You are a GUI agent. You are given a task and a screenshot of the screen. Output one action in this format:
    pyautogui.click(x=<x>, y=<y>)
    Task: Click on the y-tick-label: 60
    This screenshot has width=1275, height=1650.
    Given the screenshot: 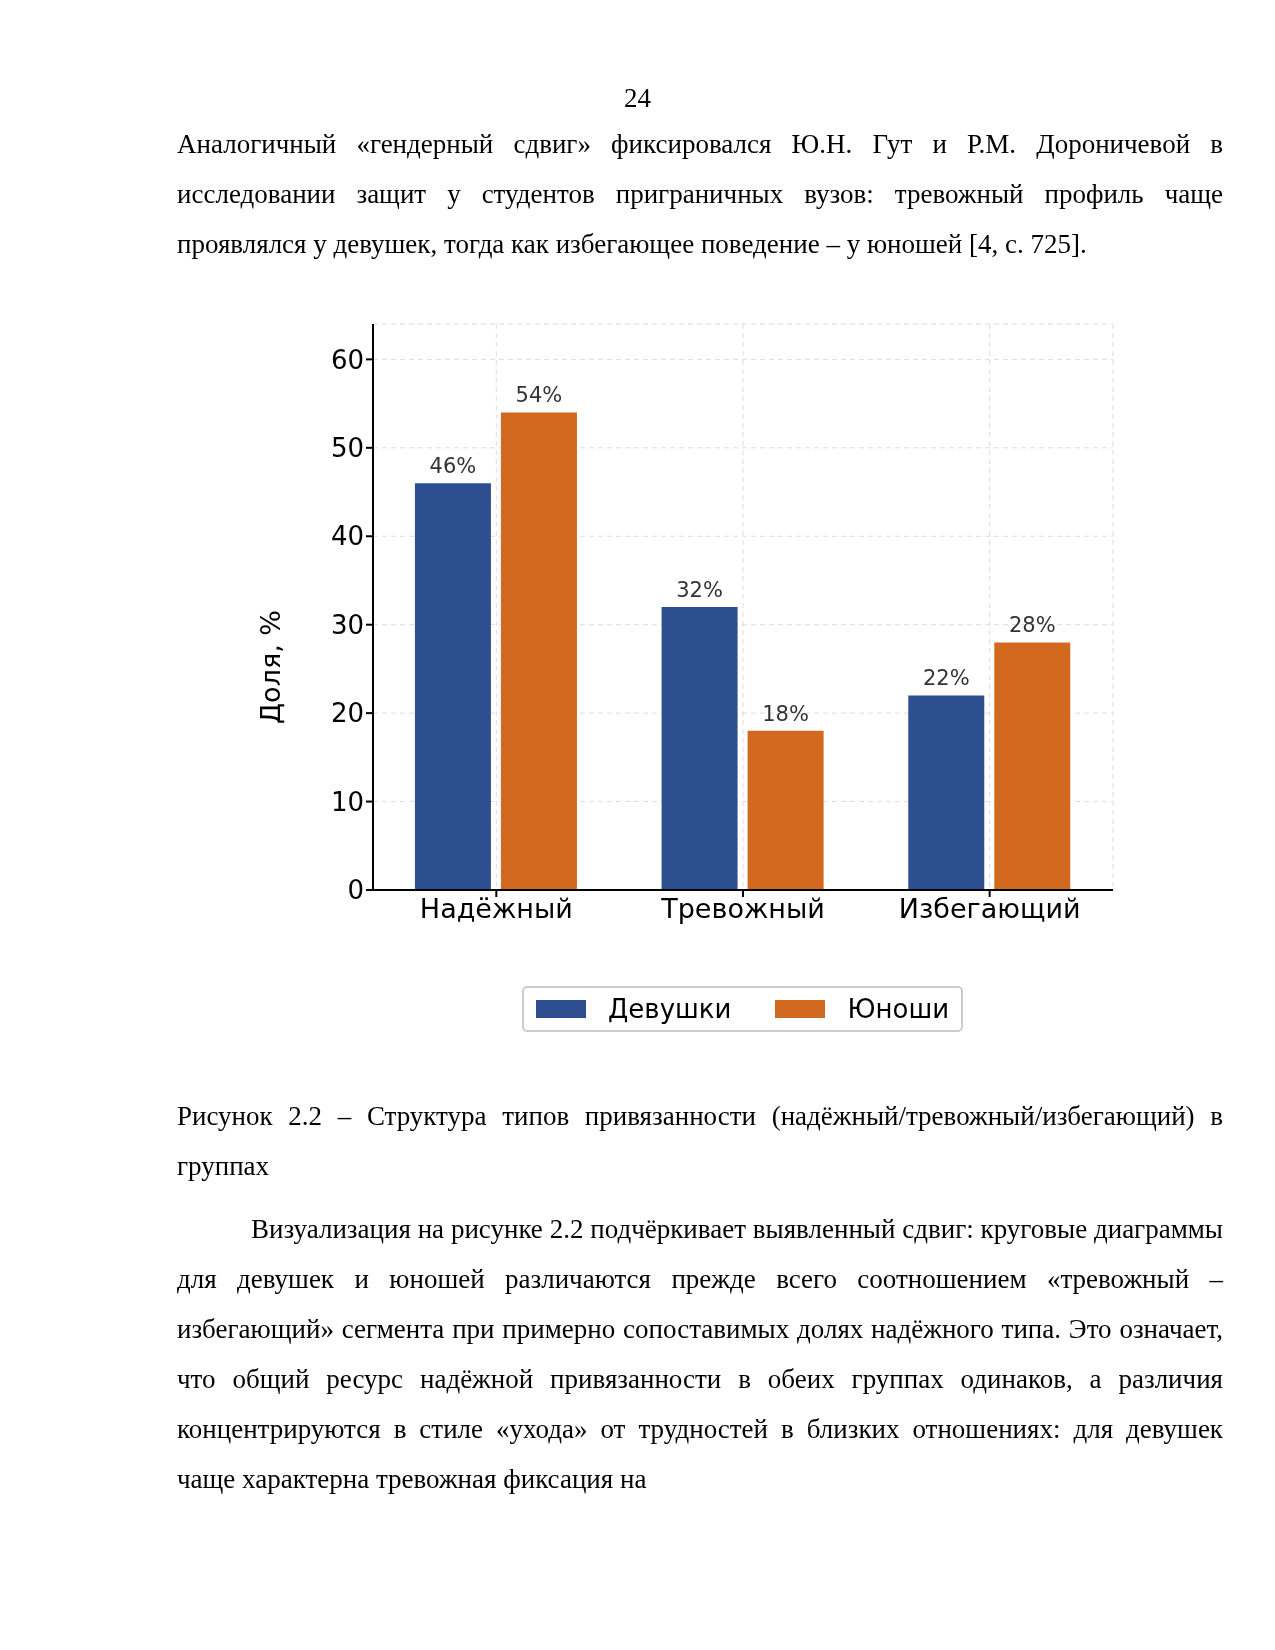 What is the action you would take?
    pyautogui.click(x=347, y=359)
    